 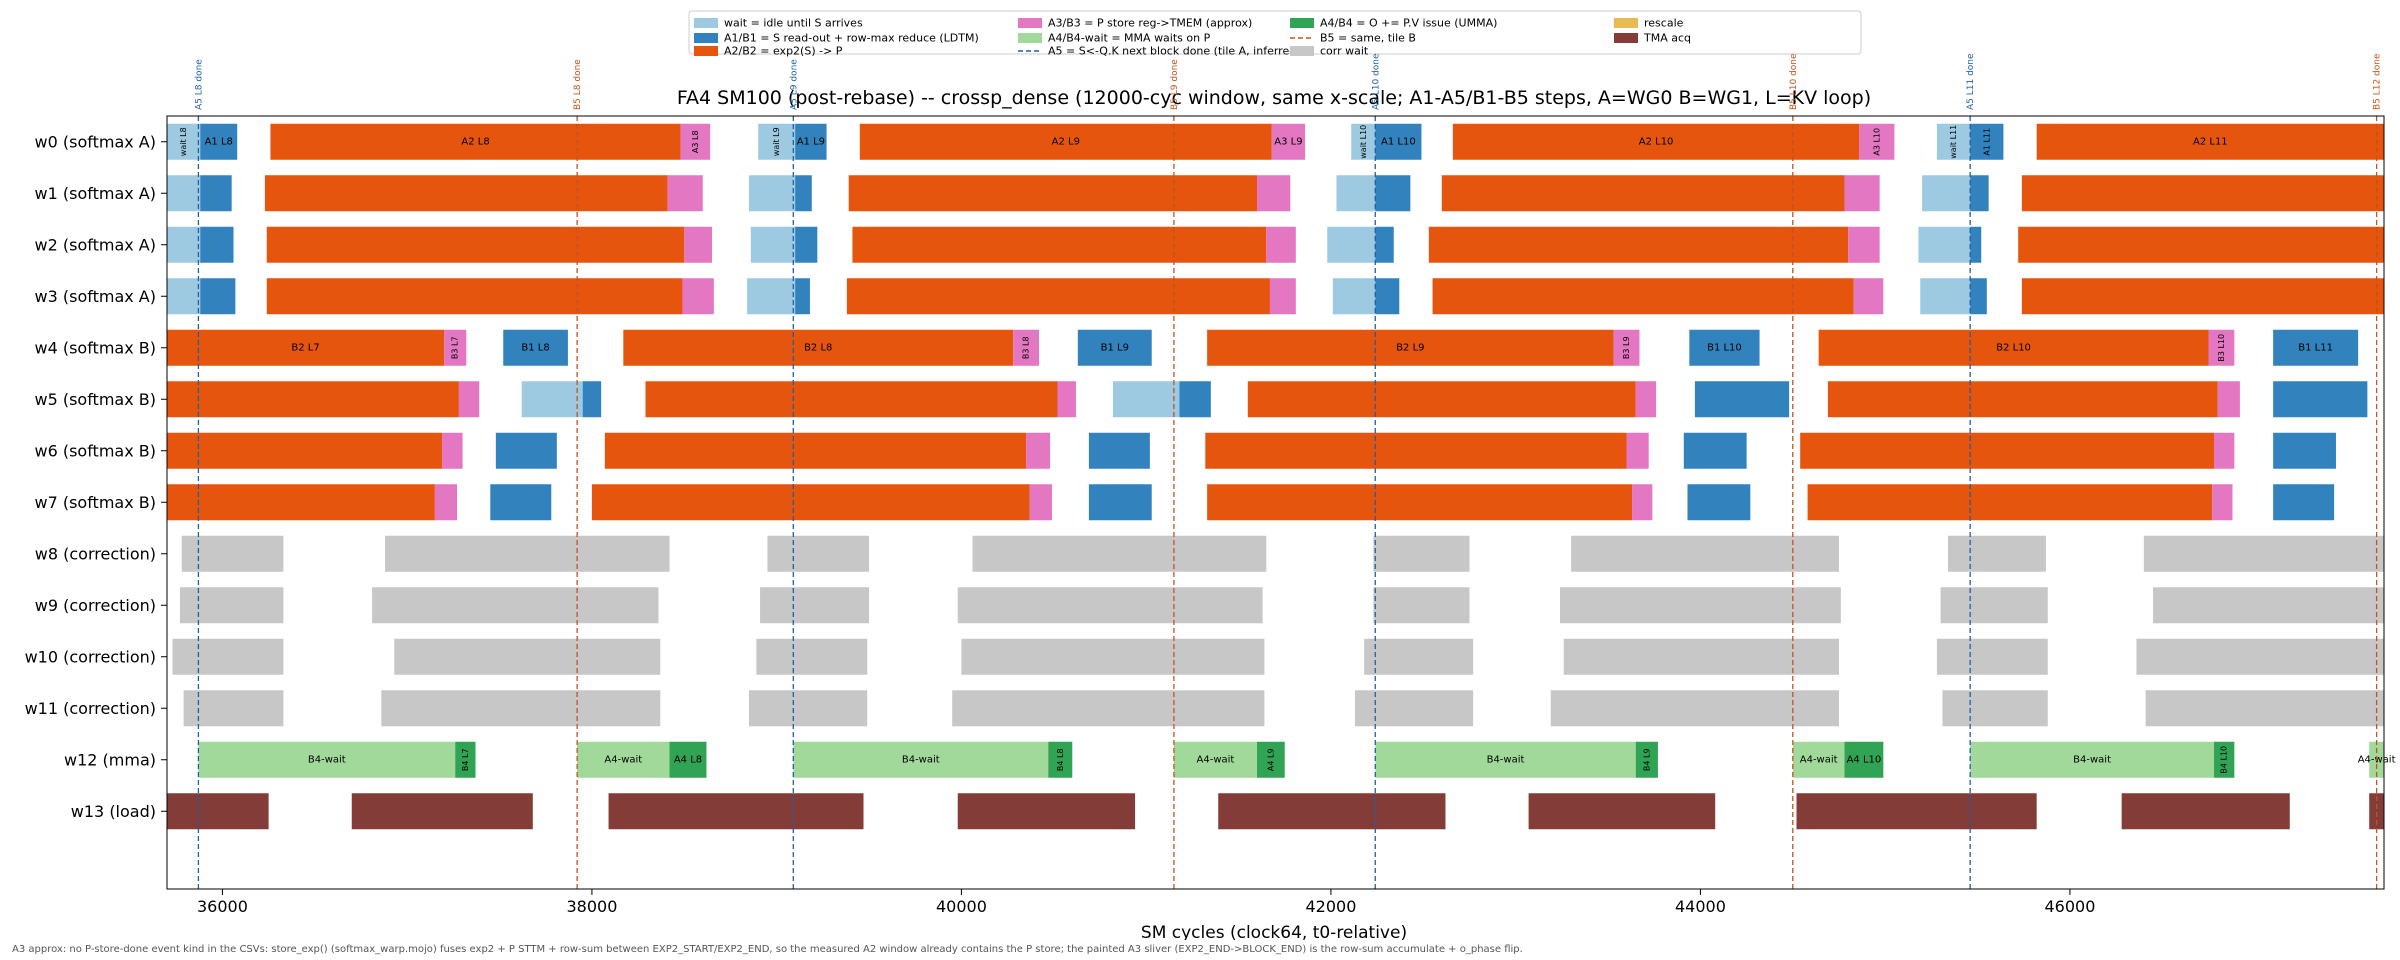 I want to click on y-tick-label: w10 (correction), so click(x=90, y=656).